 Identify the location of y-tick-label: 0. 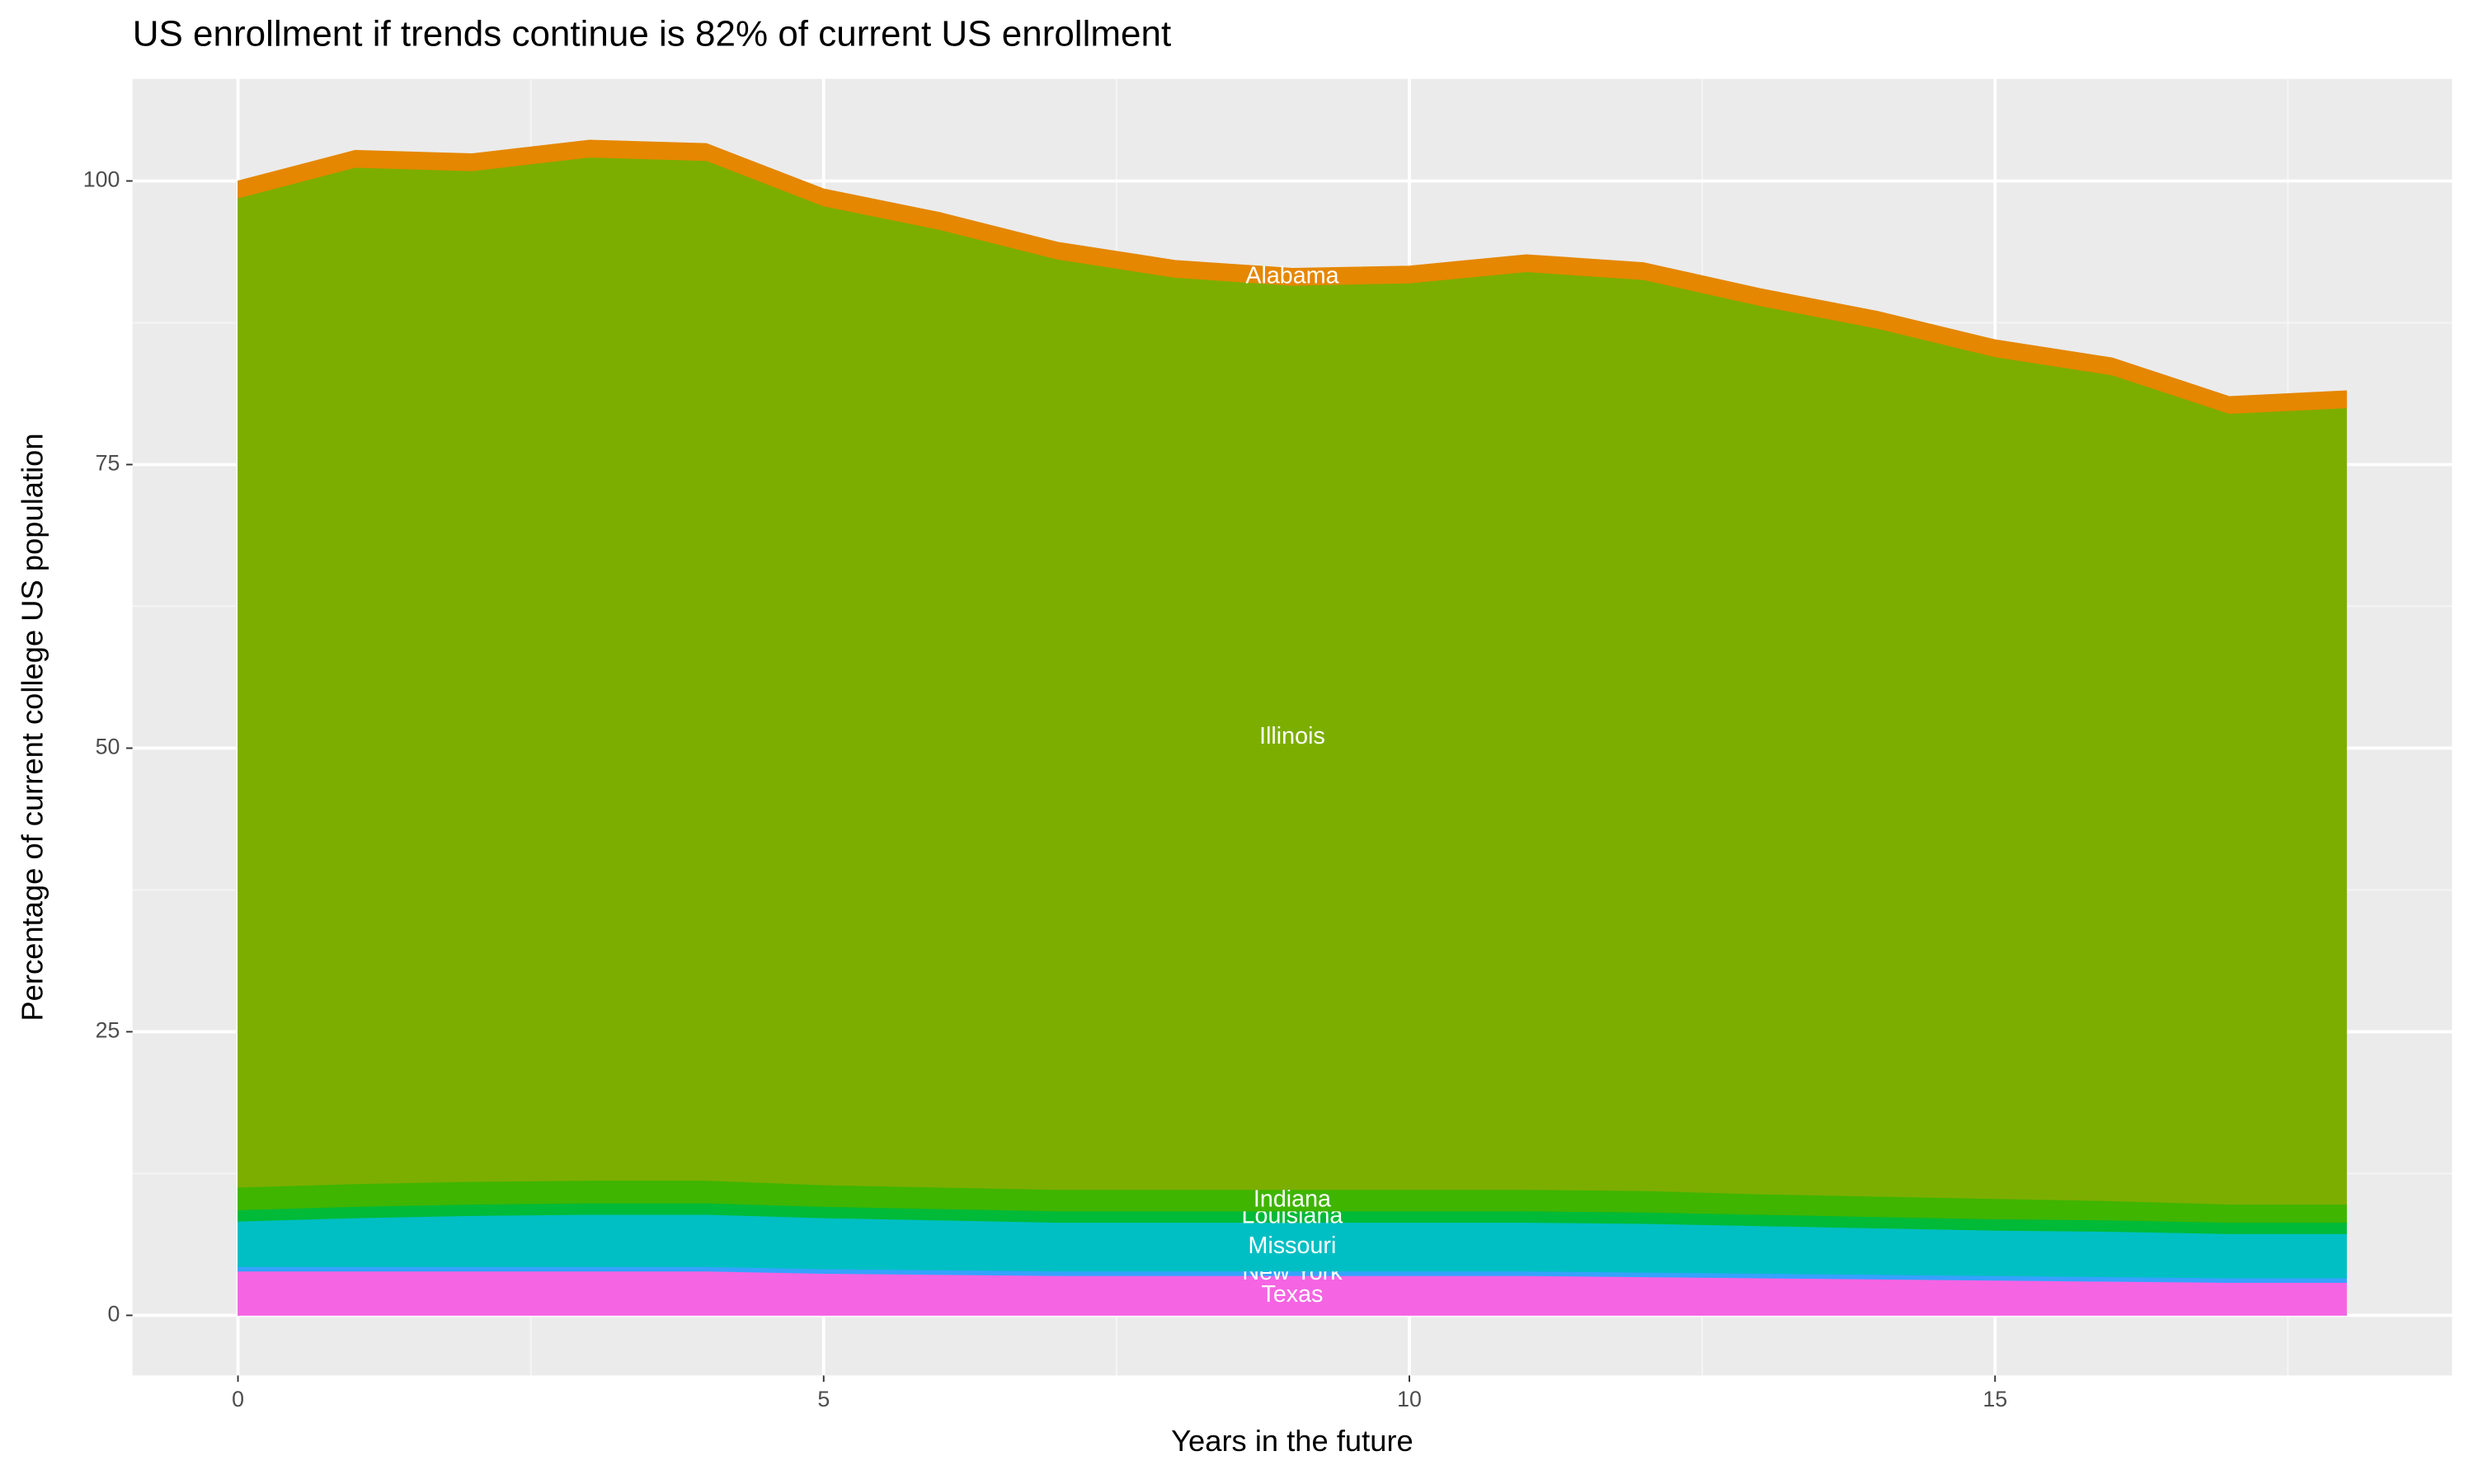
(114, 1314).